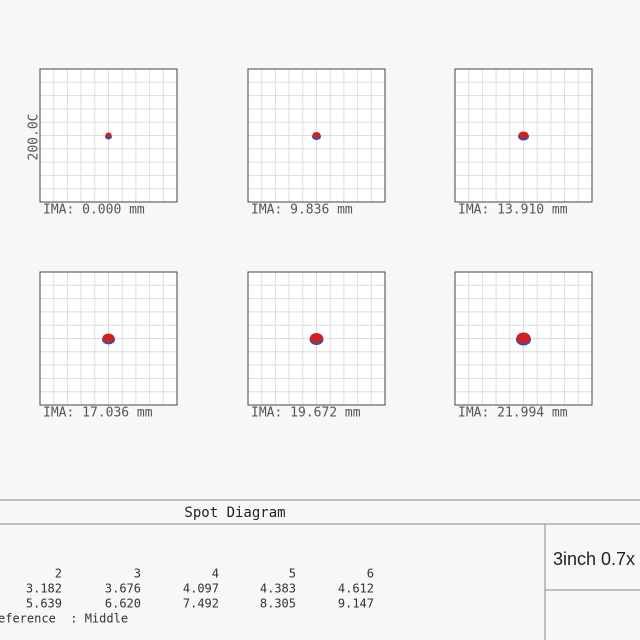 The image size is (640, 640). Describe the element at coordinates (123, 604) in the screenshot. I see `table-cell: 6.620` at that location.